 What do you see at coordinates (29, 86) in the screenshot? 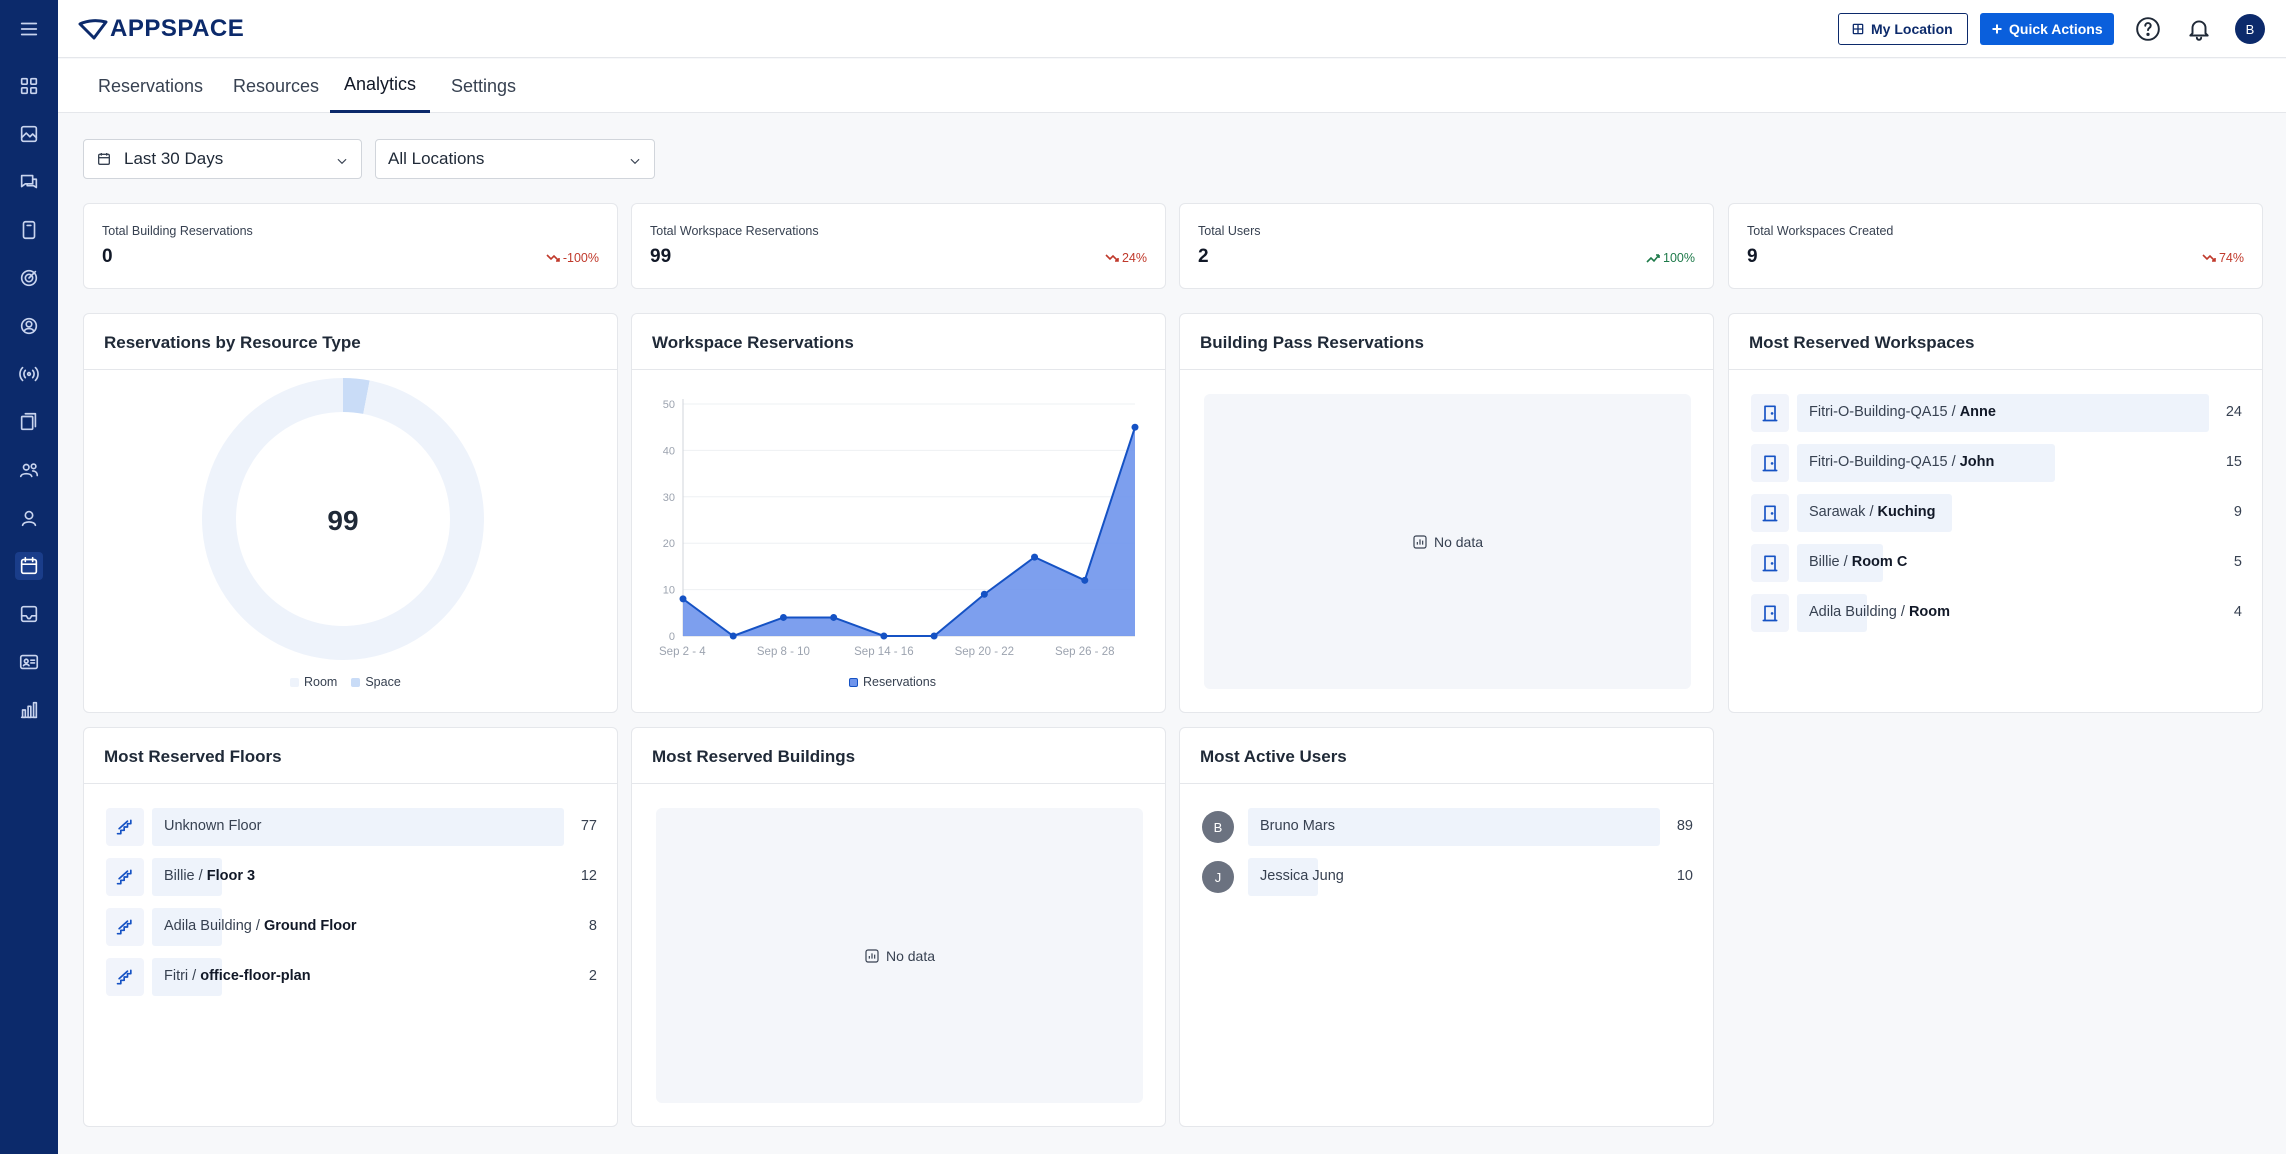
I see `dashboard-icon` at bounding box center [29, 86].